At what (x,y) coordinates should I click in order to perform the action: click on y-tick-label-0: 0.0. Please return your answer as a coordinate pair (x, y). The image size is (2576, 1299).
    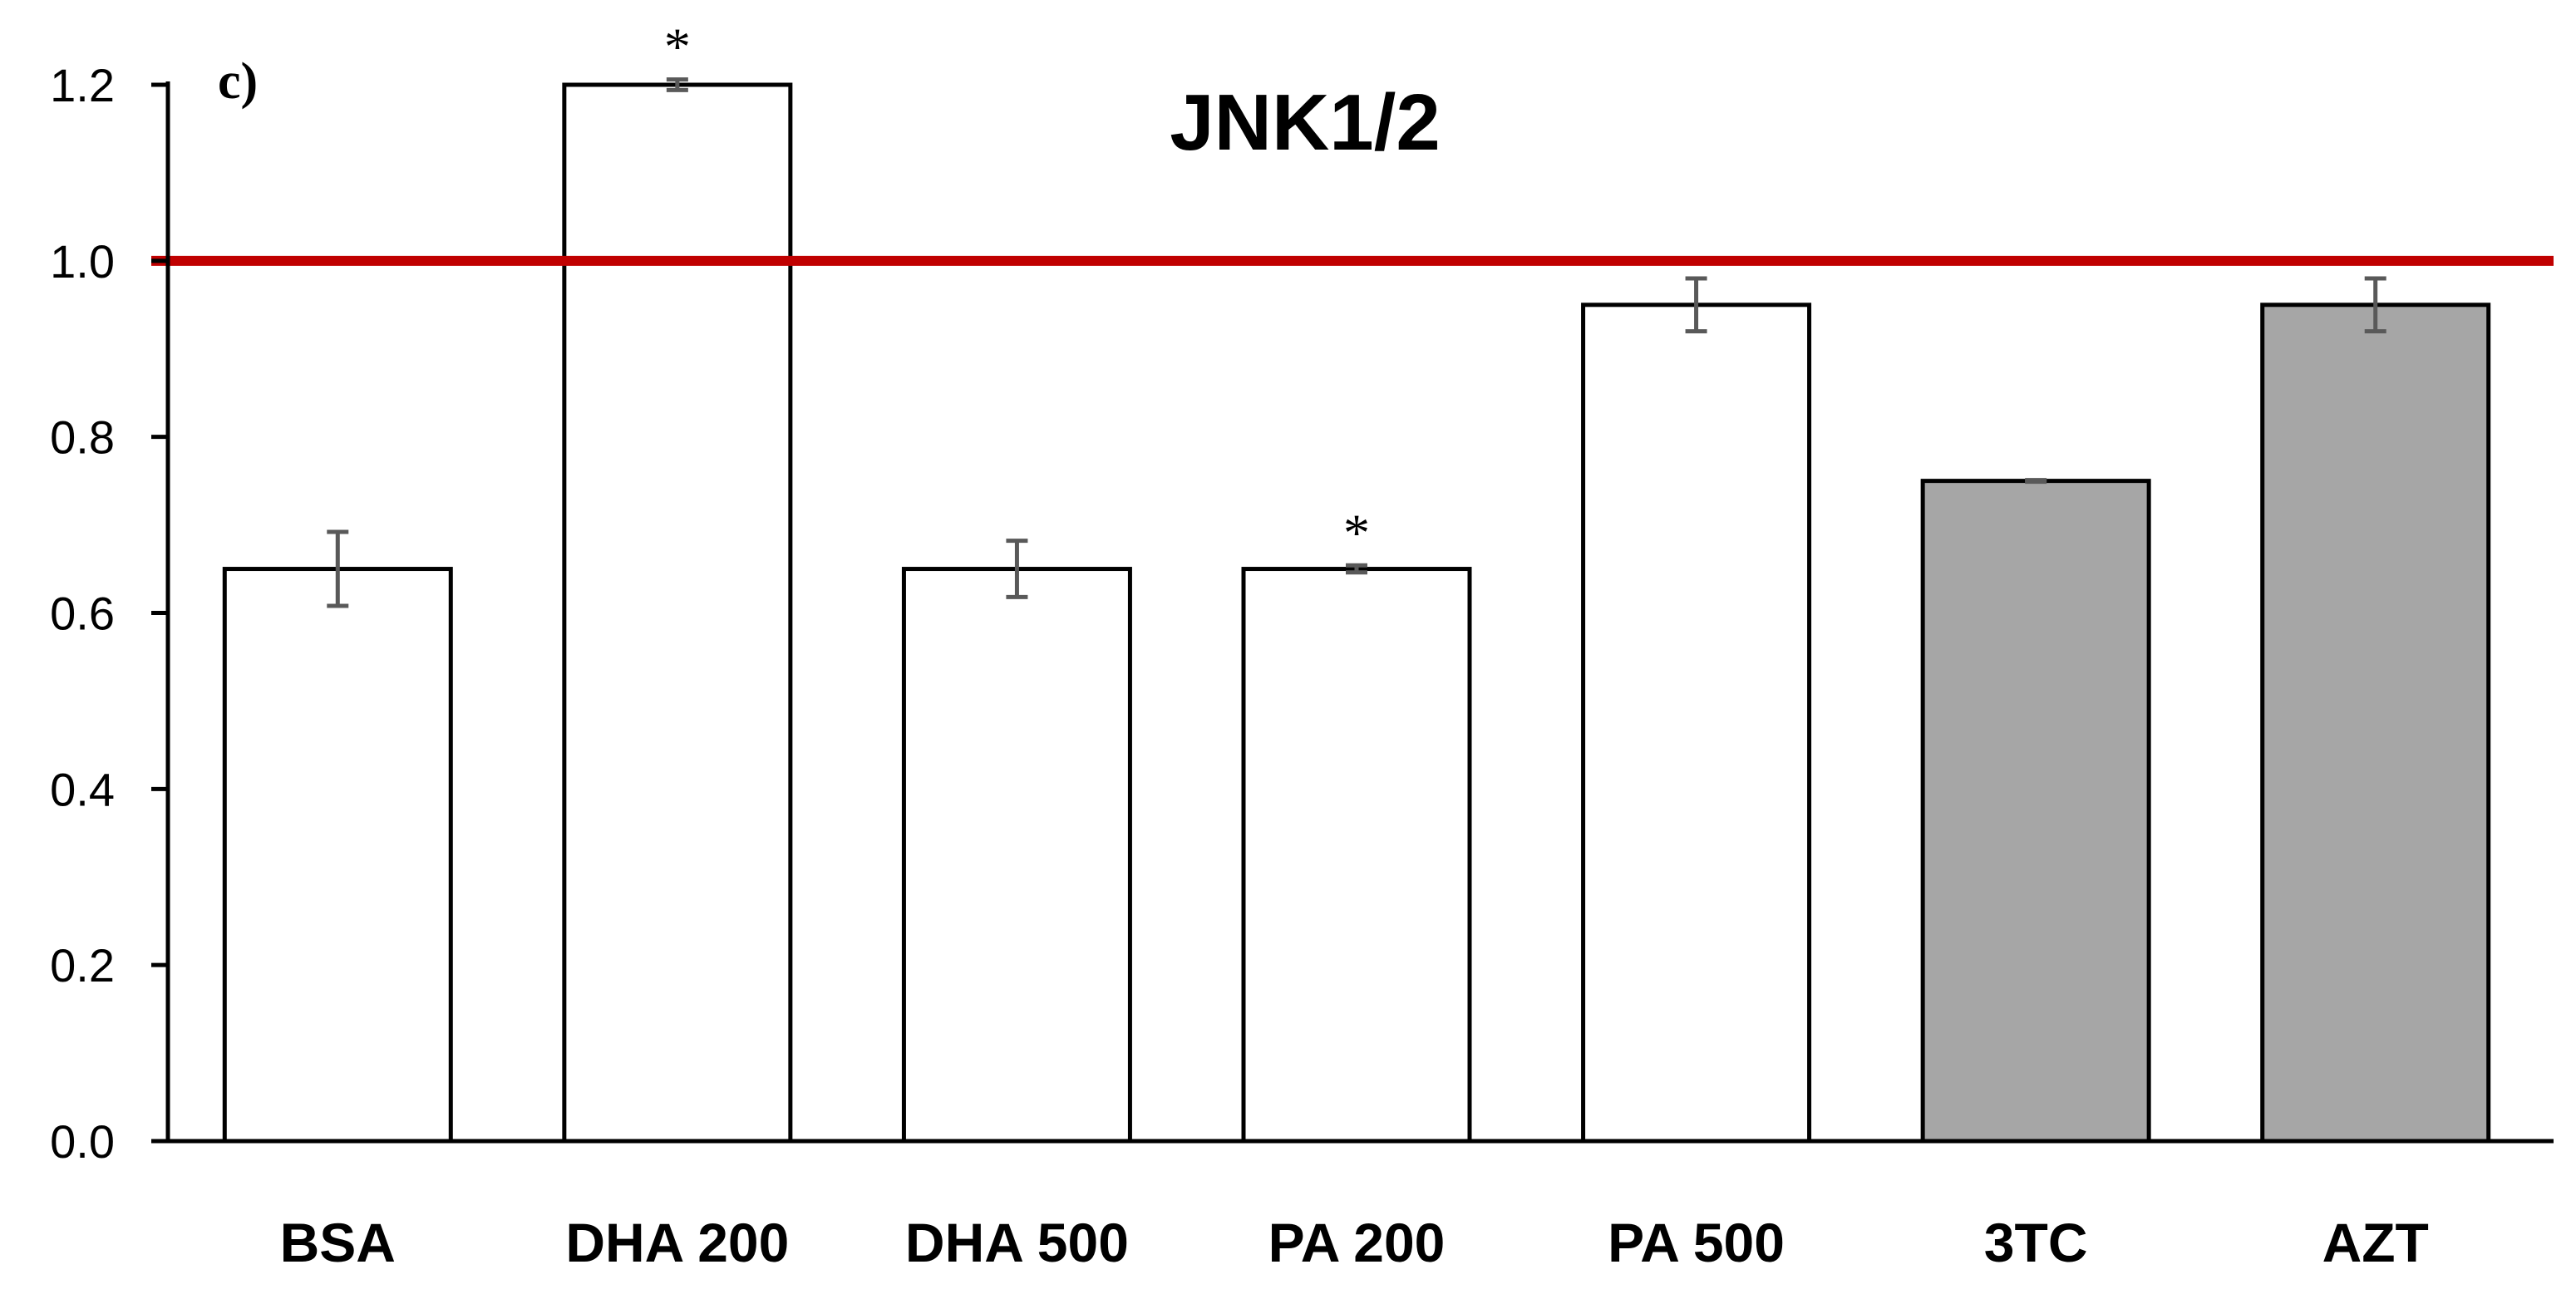
    Looking at the image, I should click on (82, 1141).